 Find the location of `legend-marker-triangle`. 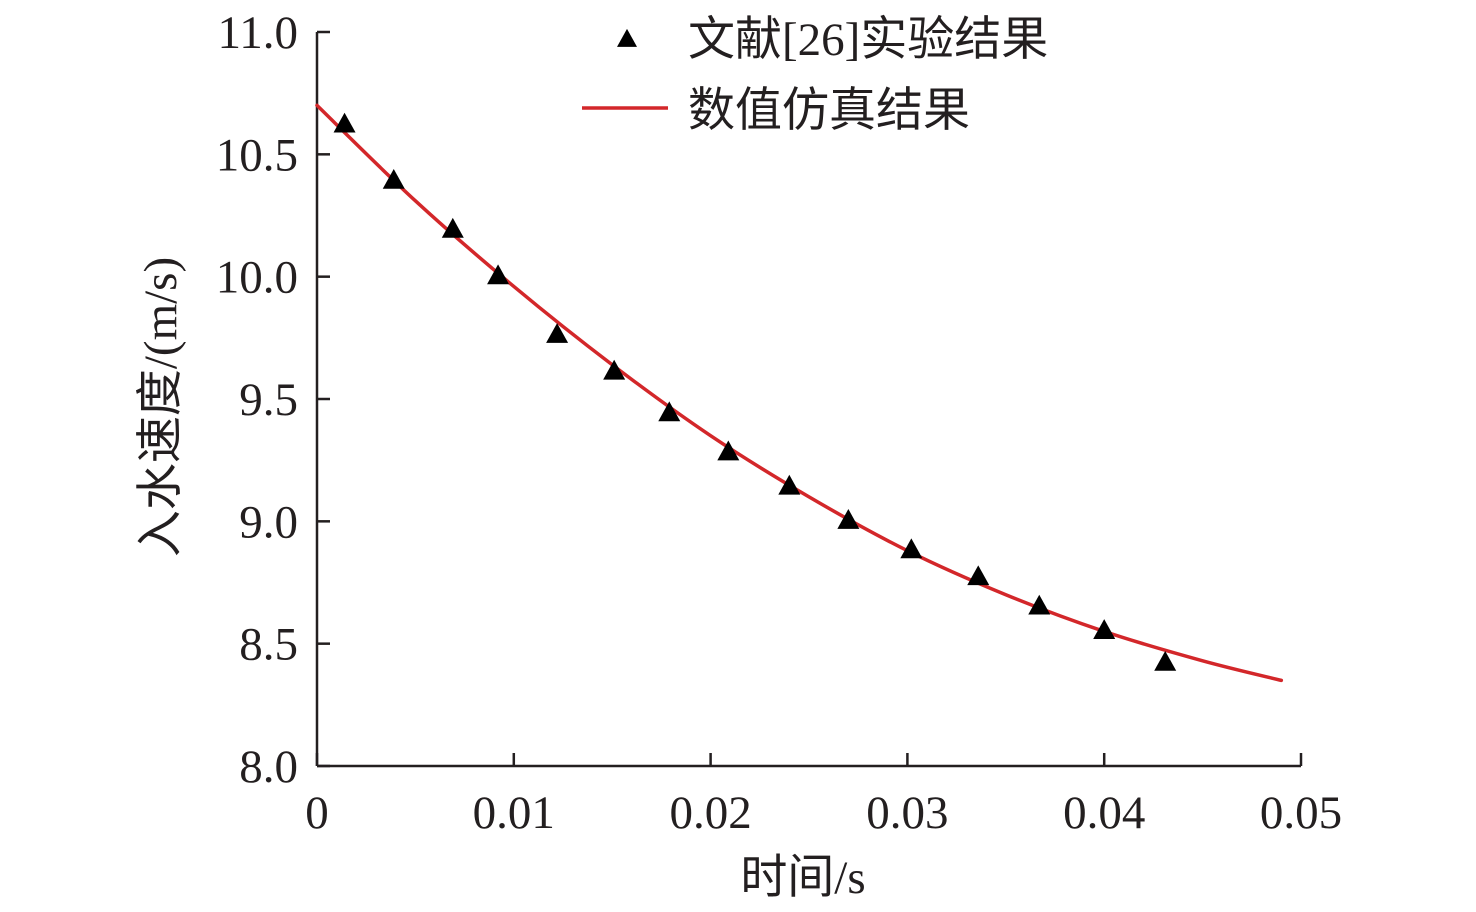

legend-marker-triangle is located at coordinates (627, 37).